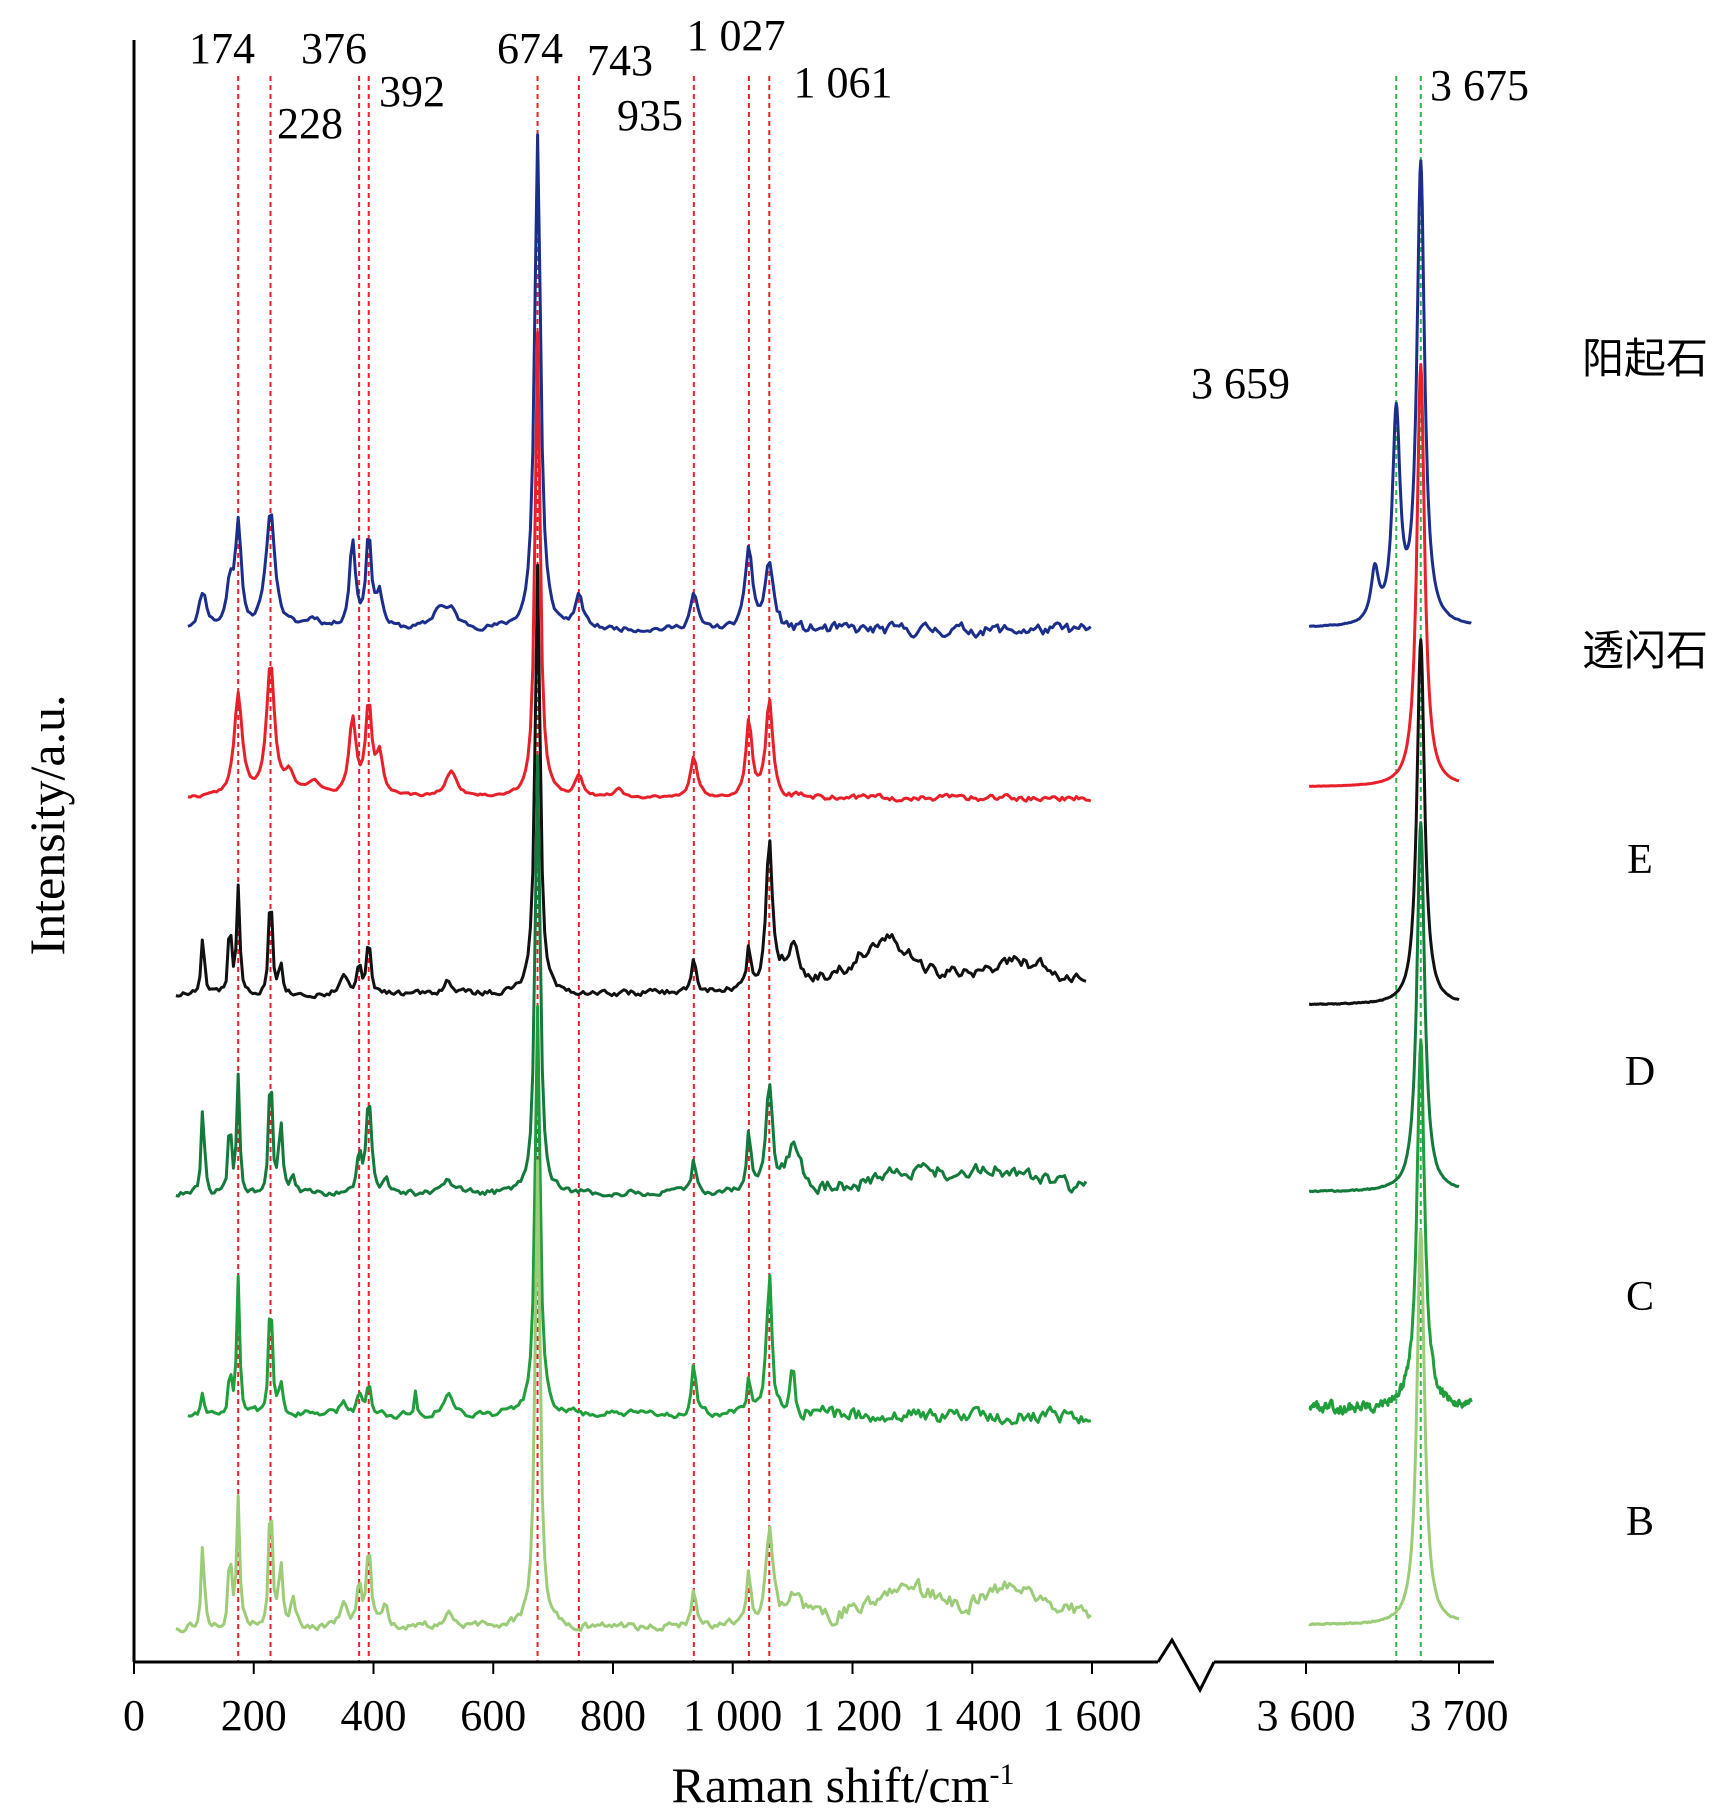 The width and height of the screenshot is (1719, 1819). I want to click on peak-label: 392, so click(412, 91).